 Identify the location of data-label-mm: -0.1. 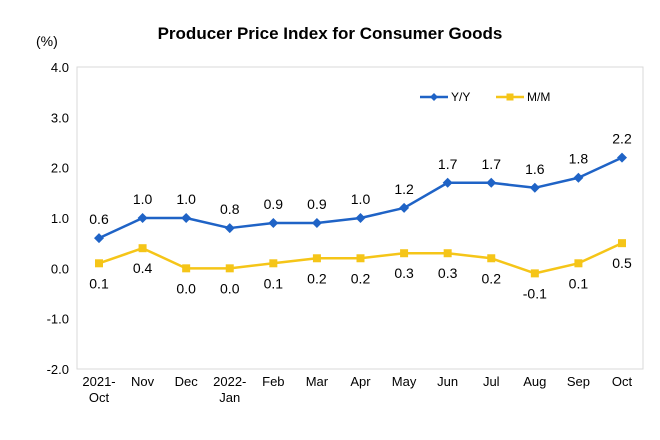
(535, 293).